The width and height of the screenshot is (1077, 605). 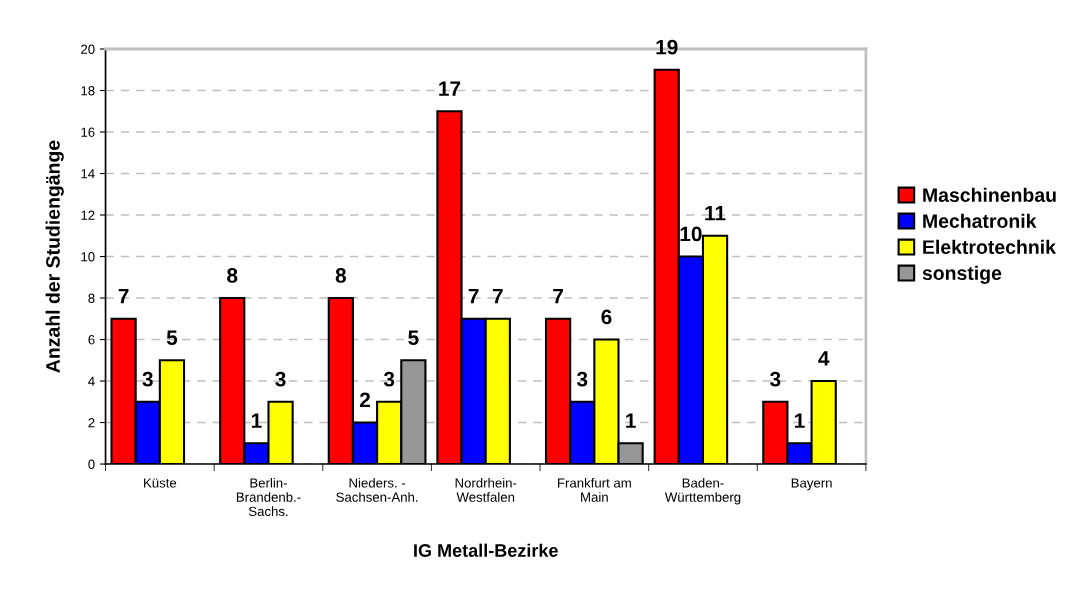 I want to click on x-tick-label: Bayern, so click(x=811, y=484).